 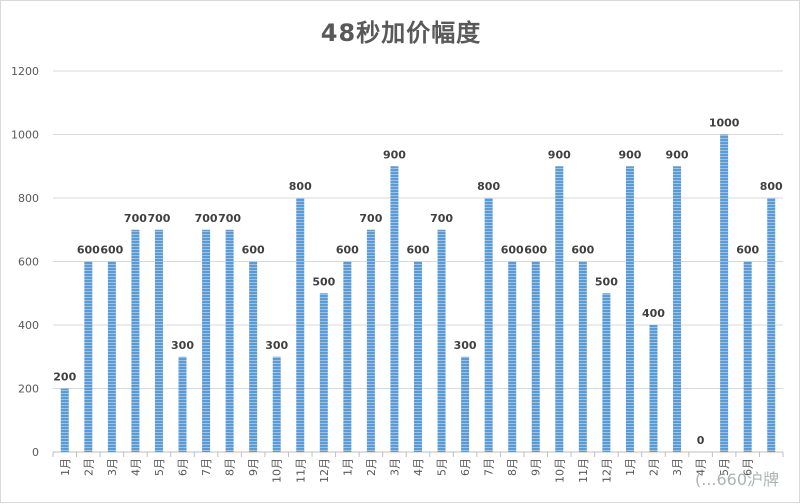 I want to click on chart-title: 48秒加价幅度, so click(x=401, y=33).